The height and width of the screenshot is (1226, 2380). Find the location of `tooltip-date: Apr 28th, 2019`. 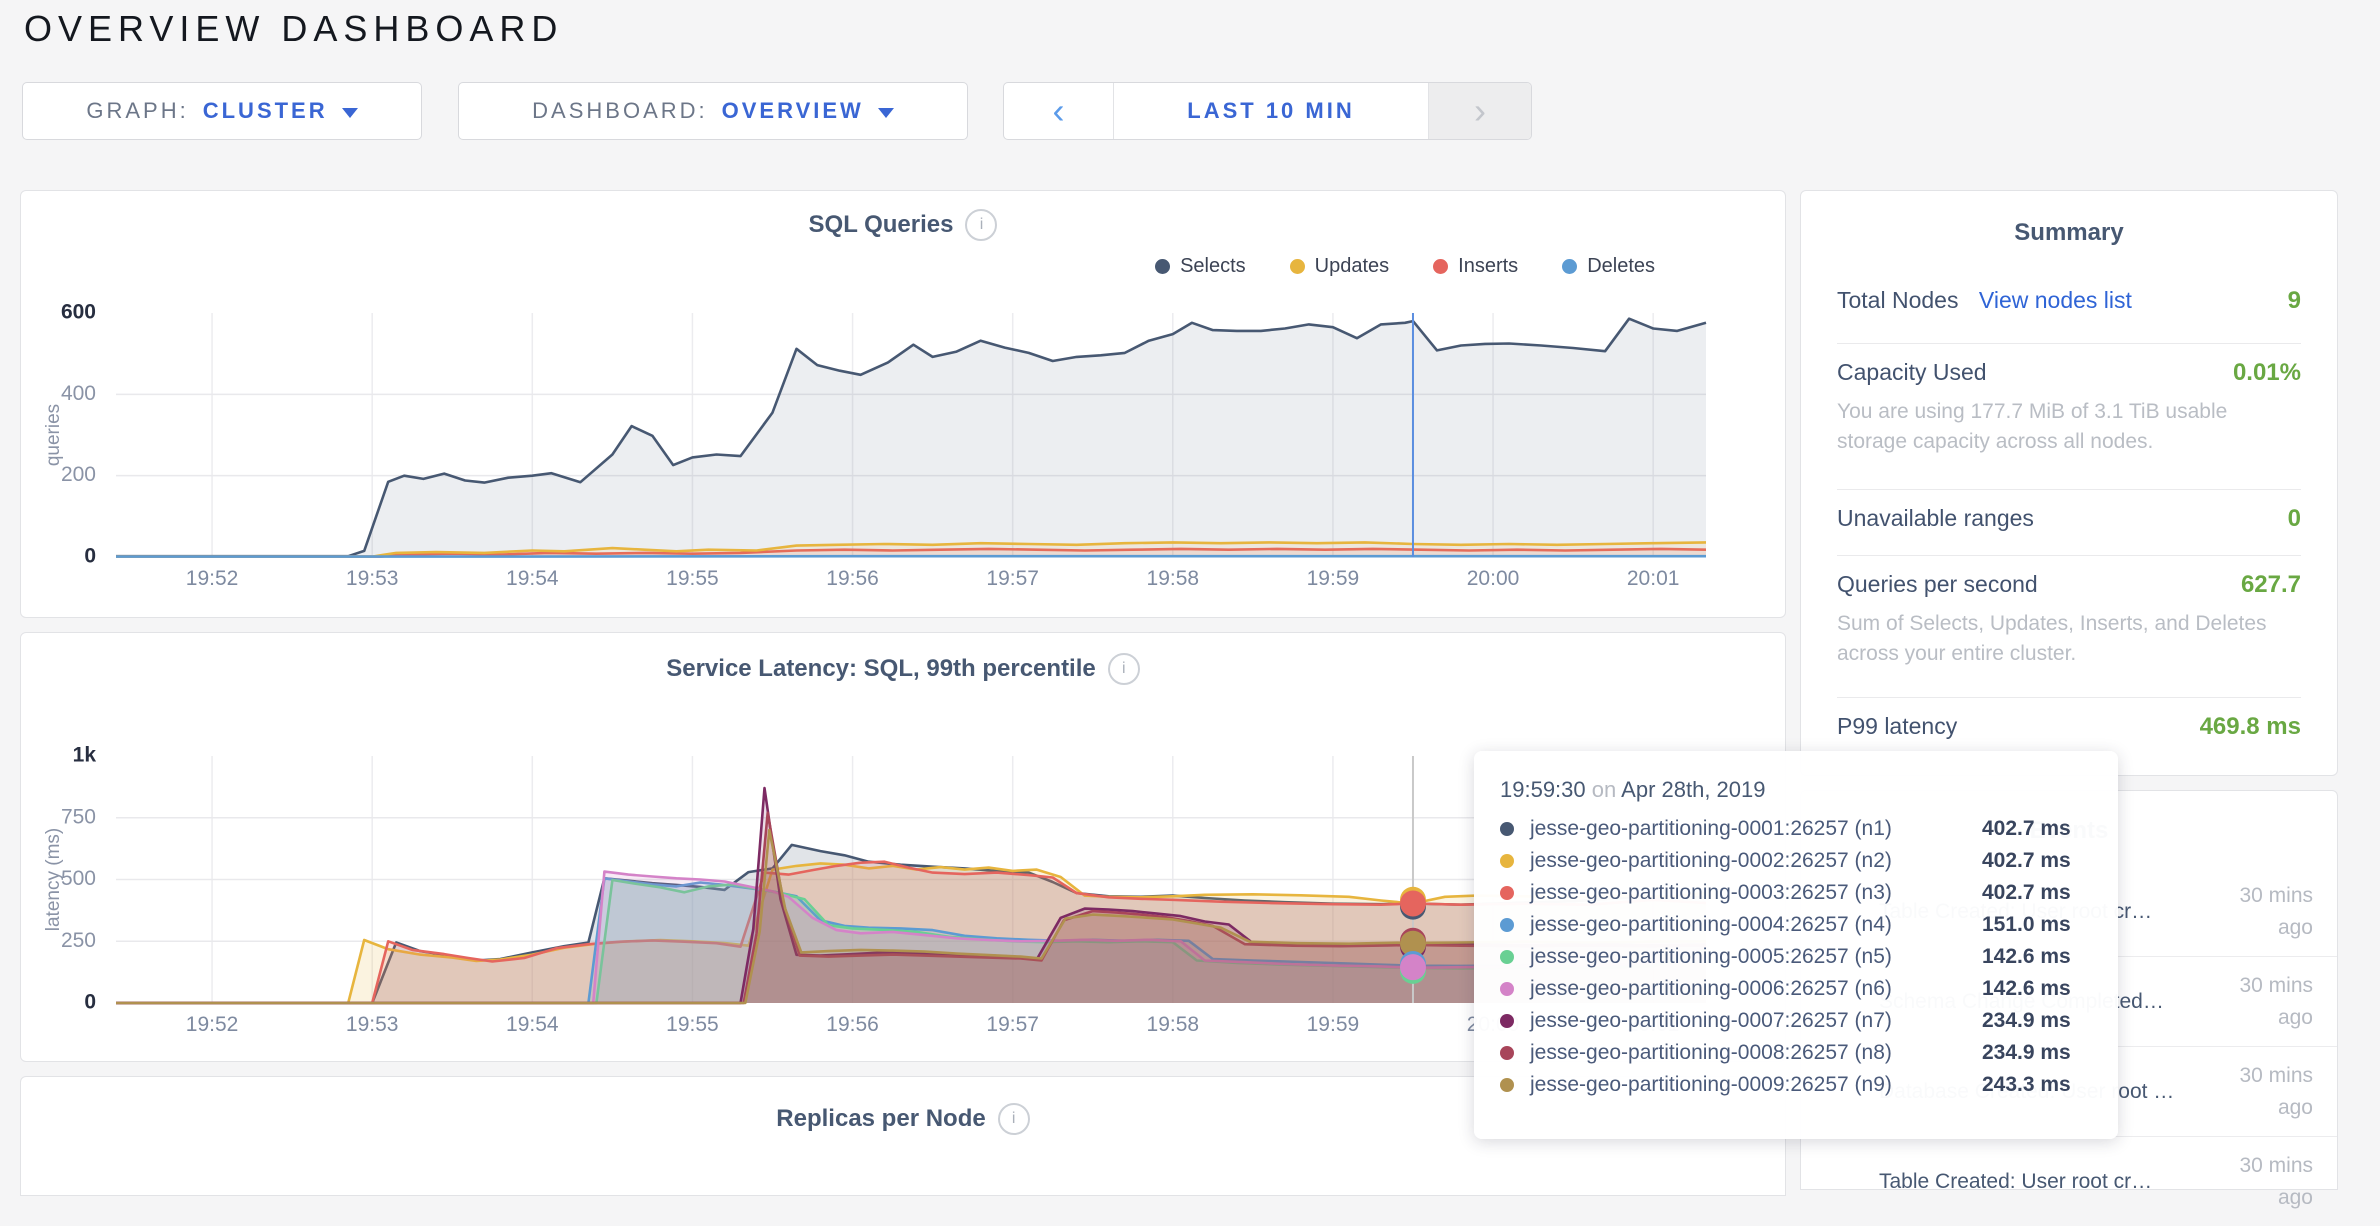

tooltip-date: Apr 28th, 2019 is located at coordinates (1693, 789).